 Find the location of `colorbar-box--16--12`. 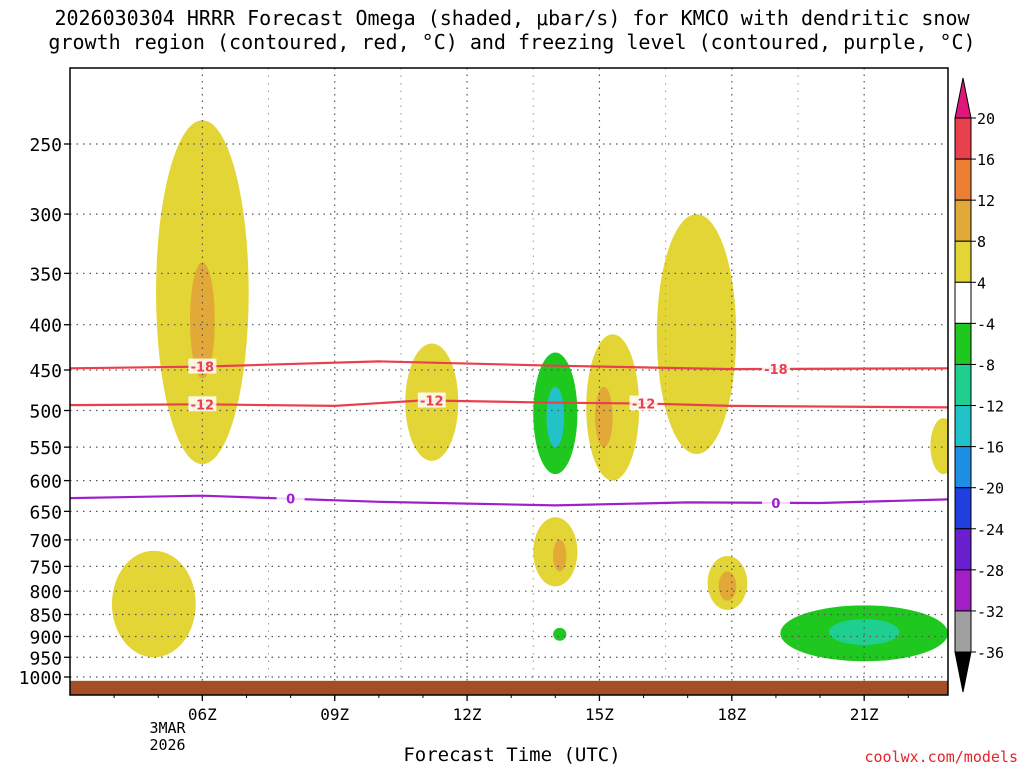

colorbar-box--16--12 is located at coordinates (963, 426).